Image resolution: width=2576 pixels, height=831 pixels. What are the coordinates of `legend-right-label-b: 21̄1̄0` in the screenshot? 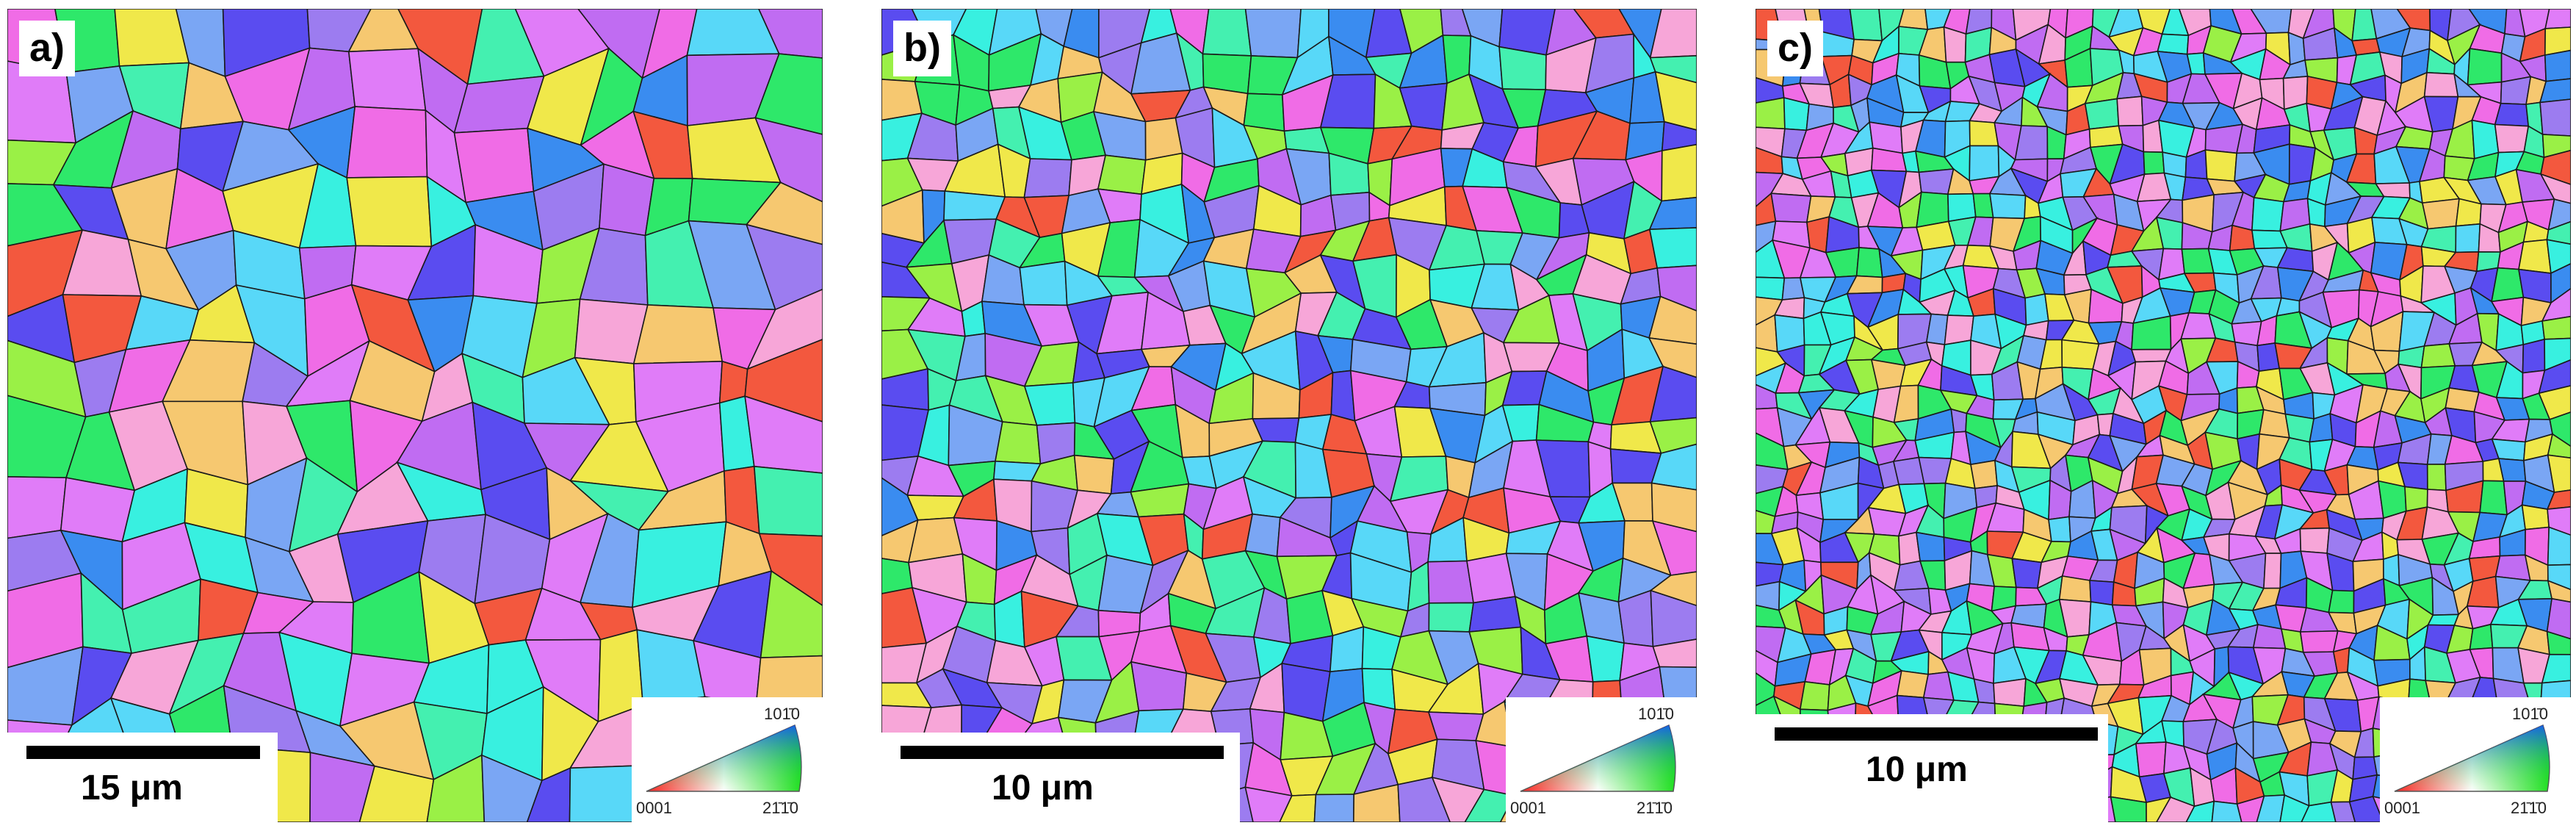 It's located at (1655, 808).